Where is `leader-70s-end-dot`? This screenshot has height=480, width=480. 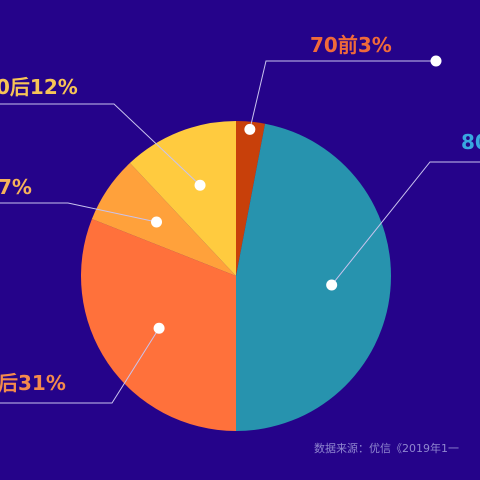 leader-70s-end-dot is located at coordinates (436, 61).